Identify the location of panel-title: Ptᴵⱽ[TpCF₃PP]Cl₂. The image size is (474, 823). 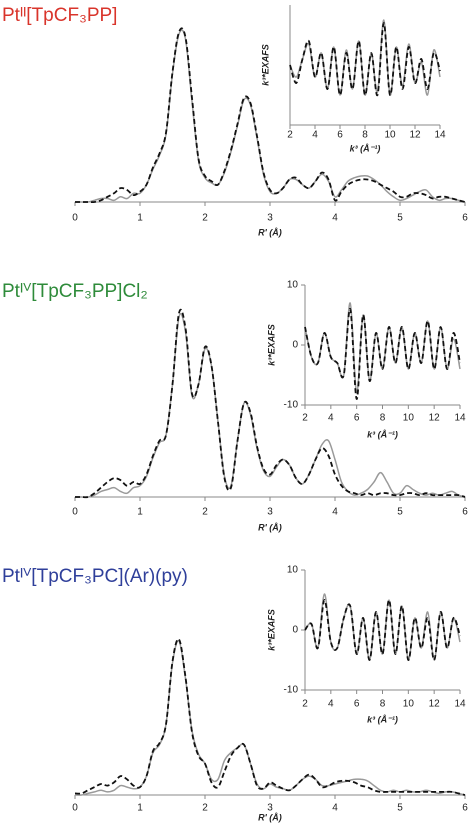
(75, 291).